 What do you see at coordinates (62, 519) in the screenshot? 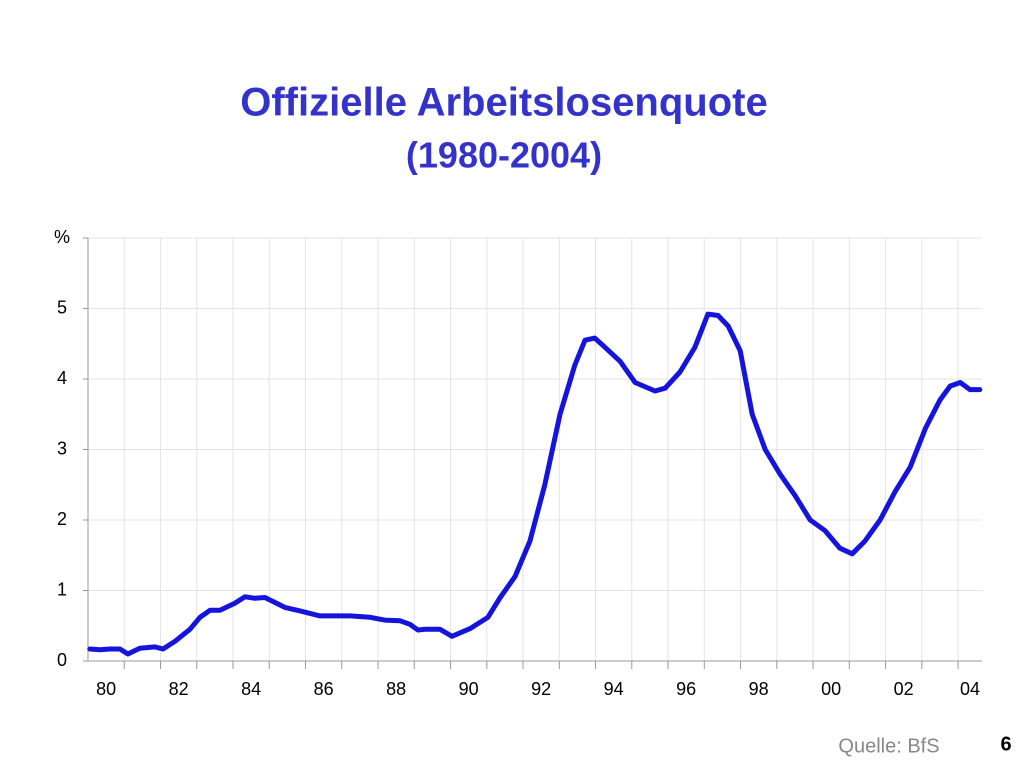
I see `y-tick-label: 2` at bounding box center [62, 519].